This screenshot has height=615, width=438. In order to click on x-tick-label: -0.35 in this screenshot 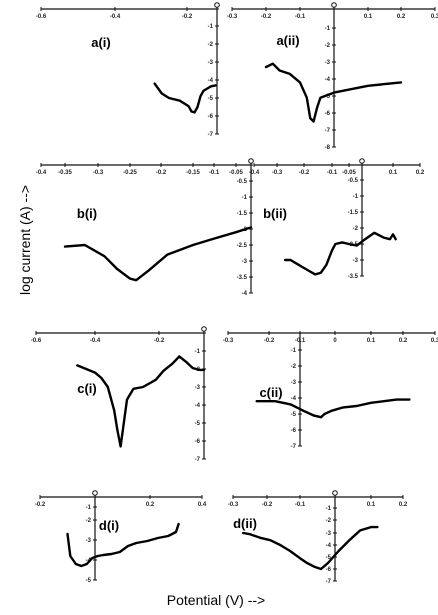, I will do `click(65, 173)`.